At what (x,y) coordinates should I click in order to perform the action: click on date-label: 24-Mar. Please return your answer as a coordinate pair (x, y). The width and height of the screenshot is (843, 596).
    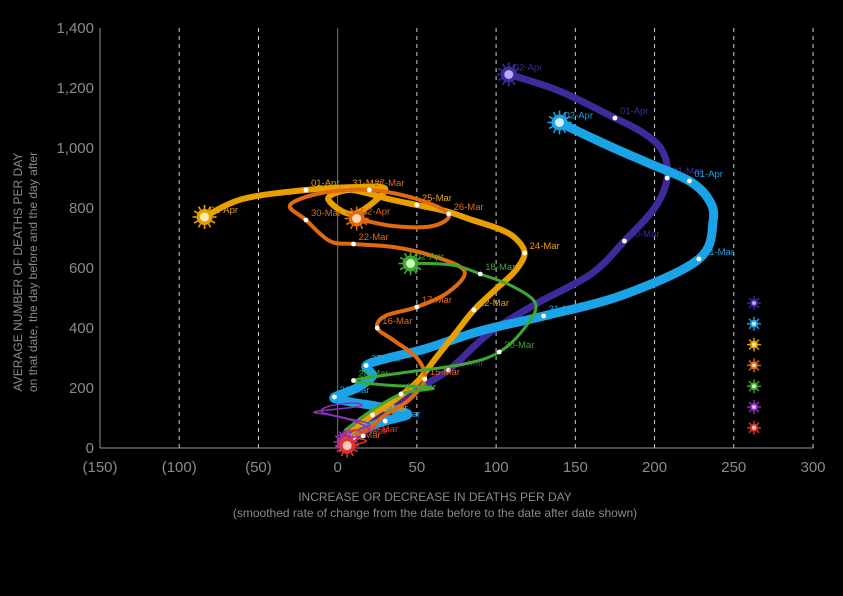
    Looking at the image, I should click on (545, 246).